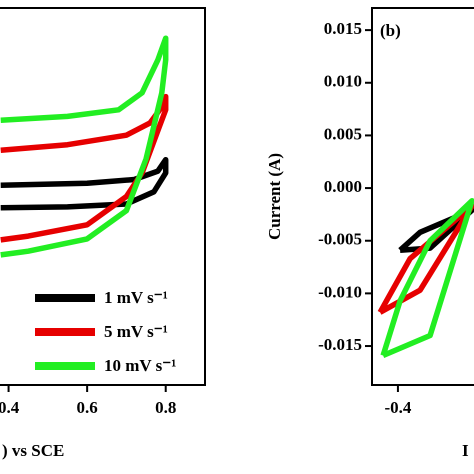 This screenshot has width=474, height=474. What do you see at coordinates (136, 297) in the screenshot?
I see `legend-label: 1 mV s⁻¹` at bounding box center [136, 297].